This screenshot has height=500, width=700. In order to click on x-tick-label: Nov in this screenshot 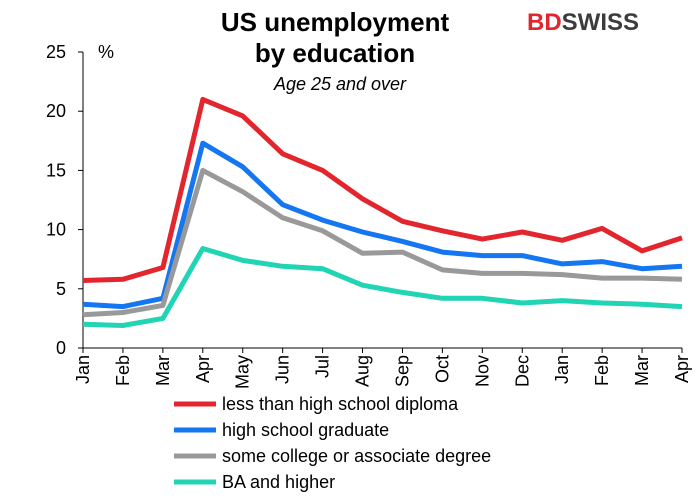, I will do `click(482, 371)`.